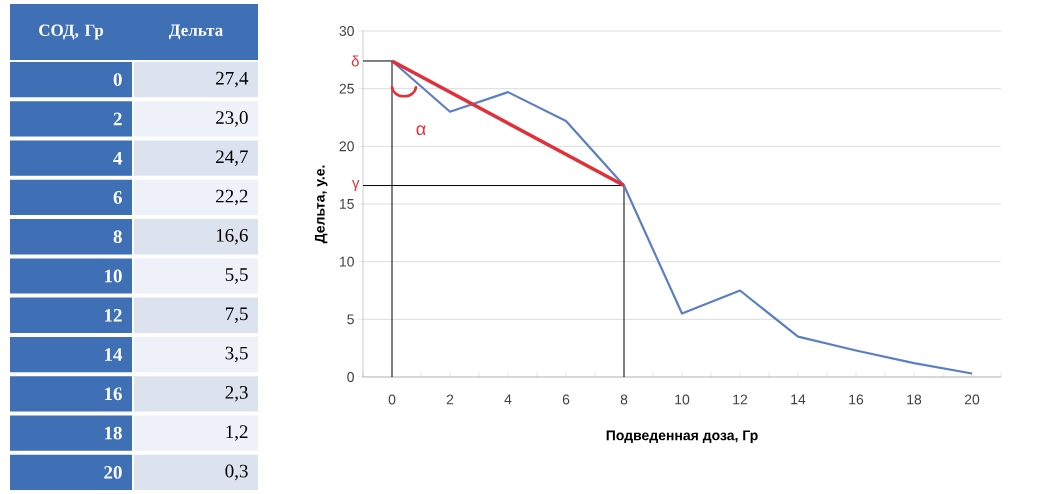 The image size is (1051, 494). What do you see at coordinates (195, 32) in the screenshot?
I see `x-tick-label: Дельта` at bounding box center [195, 32].